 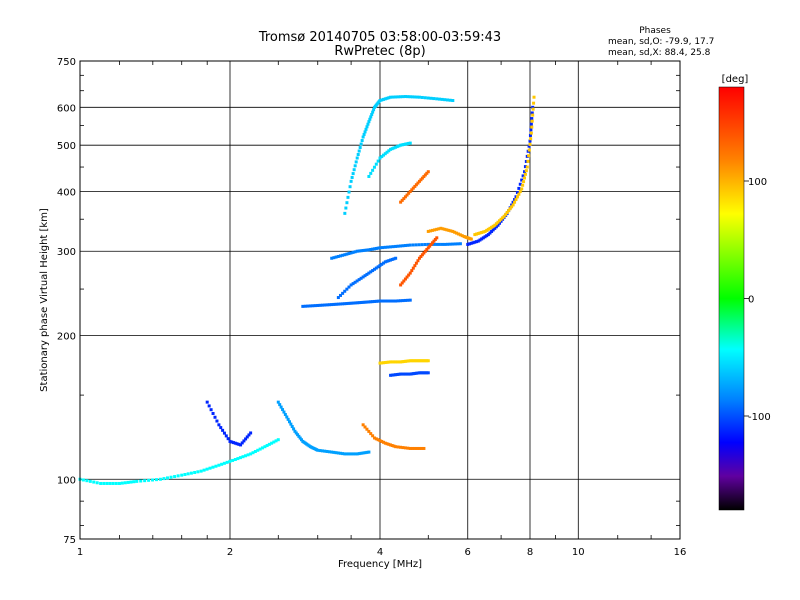 I want to click on colorbar-tick-label: 100, so click(x=757, y=182).